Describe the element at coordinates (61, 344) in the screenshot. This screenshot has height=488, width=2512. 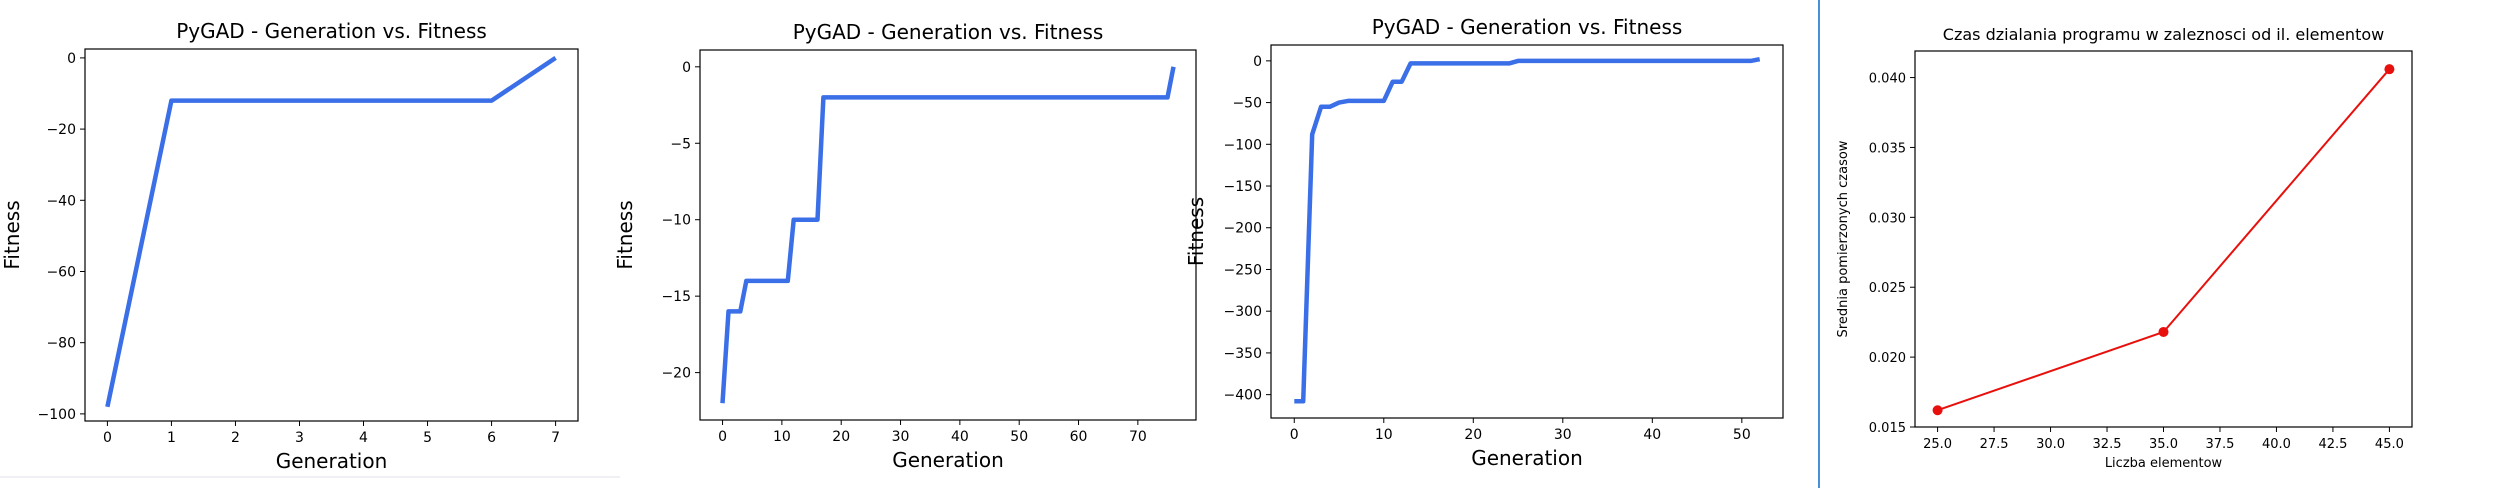
I see `y-tick-label: −80` at that location.